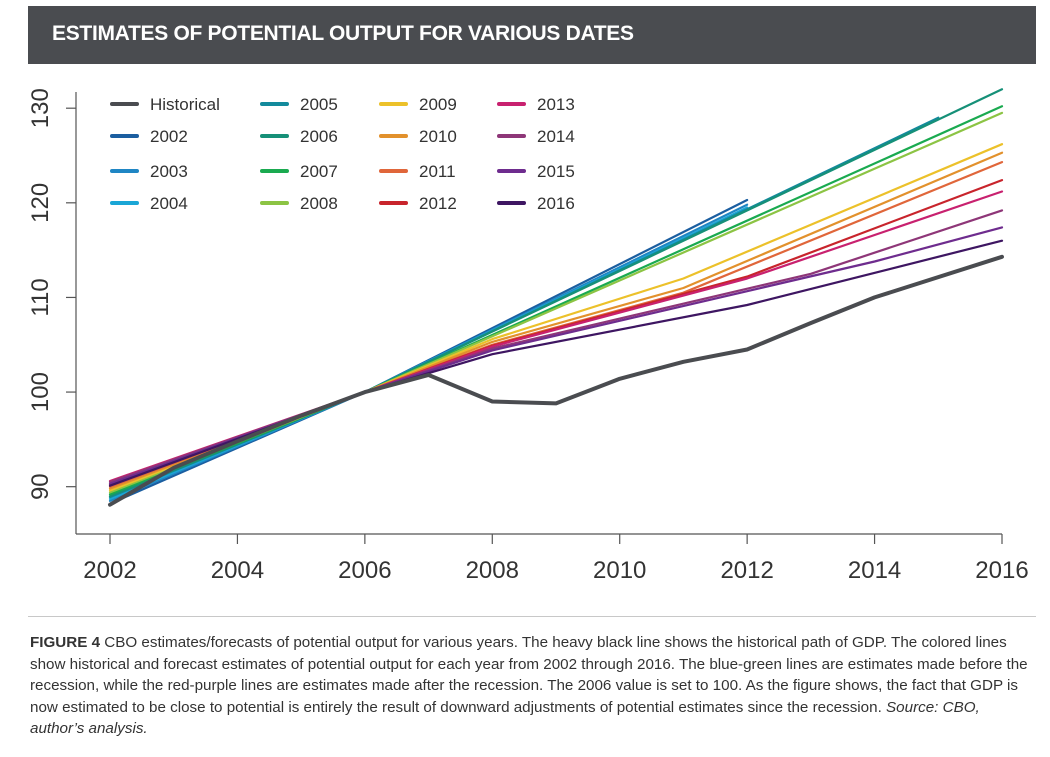 The image size is (1050, 757). Describe the element at coordinates (556, 104) in the screenshot. I see `legend-label-2013: 2013` at that location.